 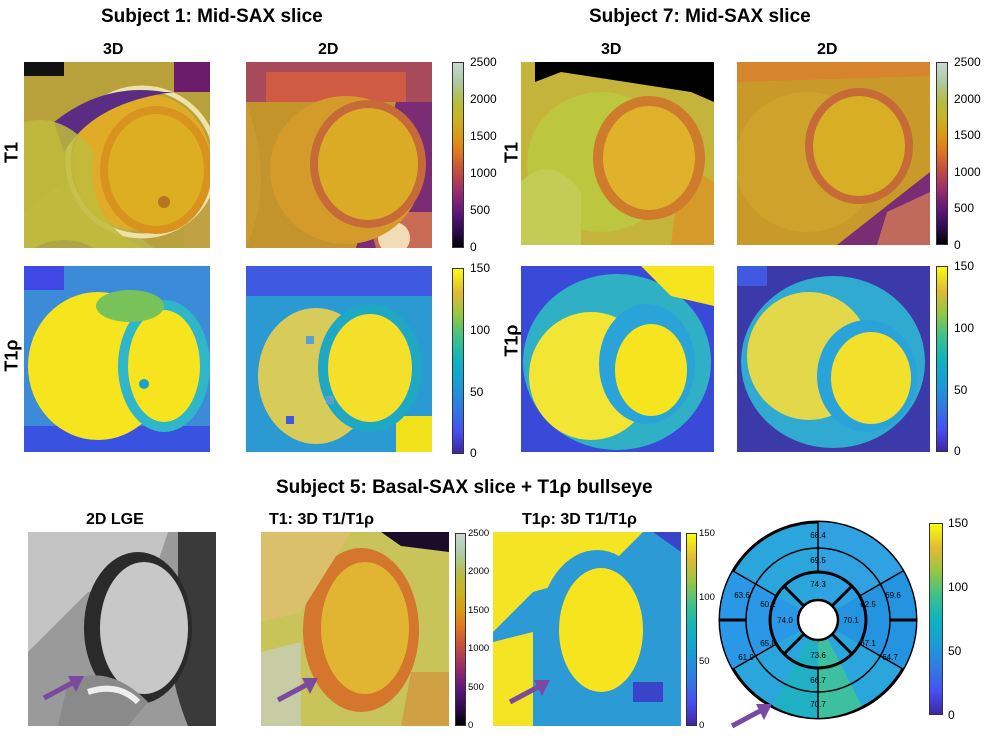 I want to click on s7-t1-tick-2000: 2000, so click(x=967, y=99).